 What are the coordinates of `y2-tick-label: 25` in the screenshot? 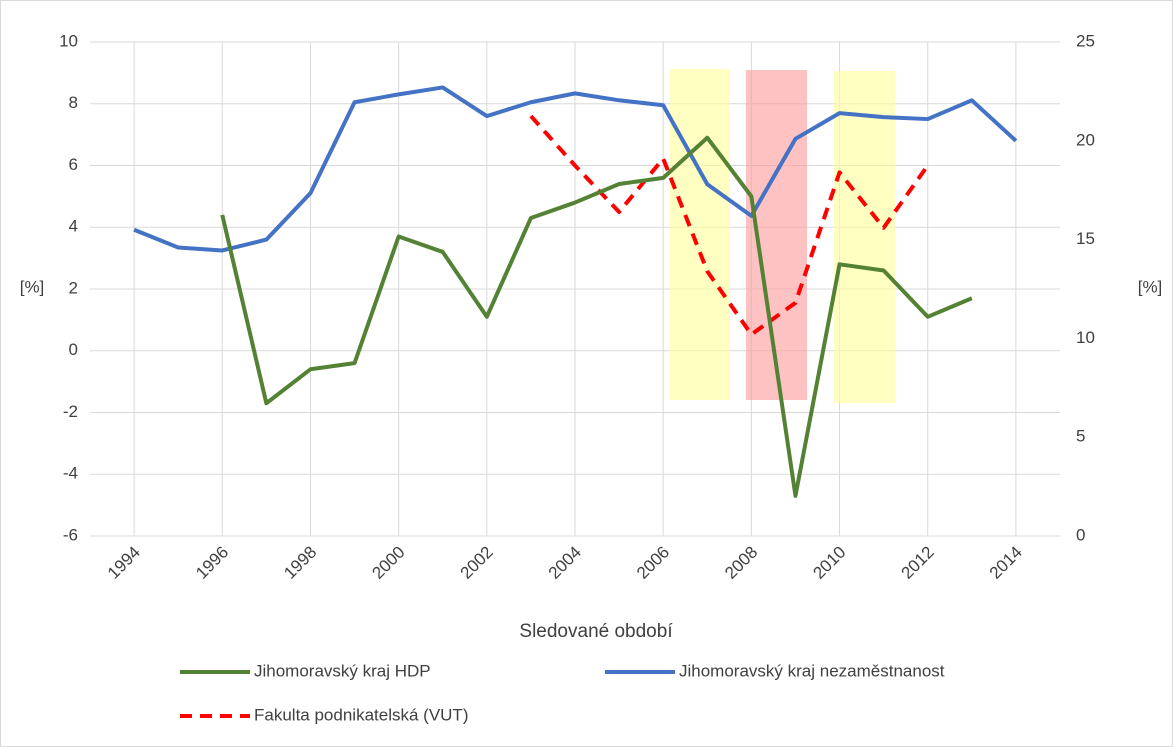 It's located at (1085, 40).